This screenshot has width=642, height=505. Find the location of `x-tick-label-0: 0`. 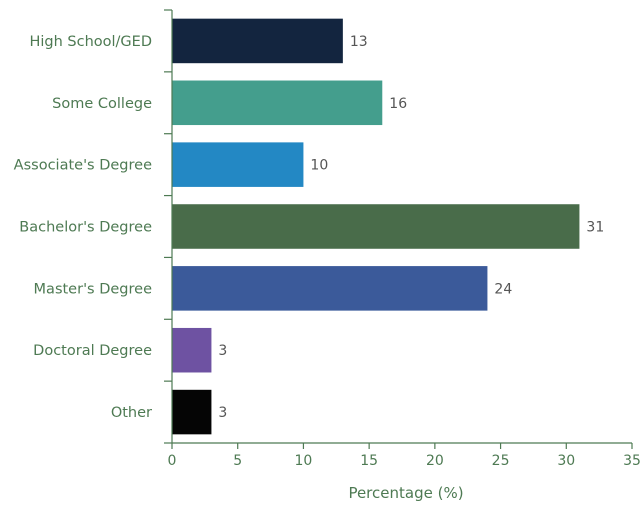

x-tick-label-0: 0 is located at coordinates (172, 461).